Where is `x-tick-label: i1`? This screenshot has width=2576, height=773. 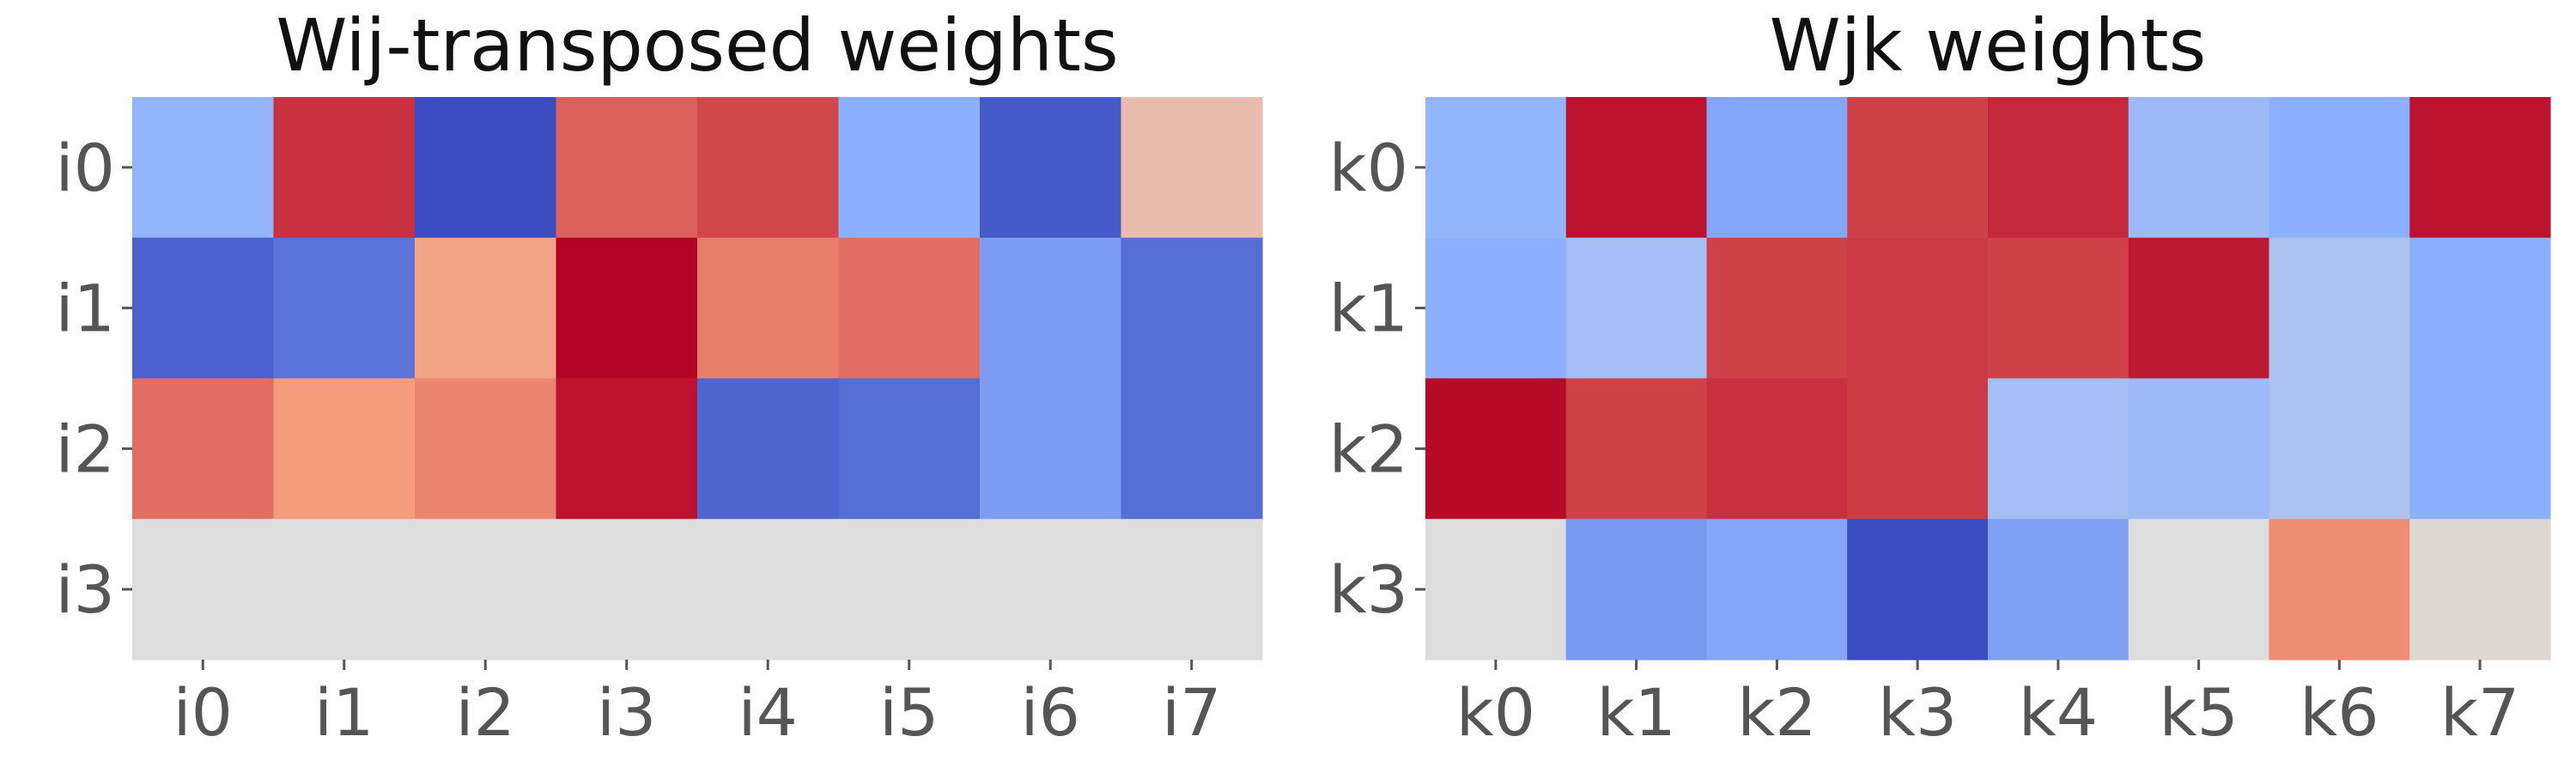 x-tick-label: i1 is located at coordinates (344, 712).